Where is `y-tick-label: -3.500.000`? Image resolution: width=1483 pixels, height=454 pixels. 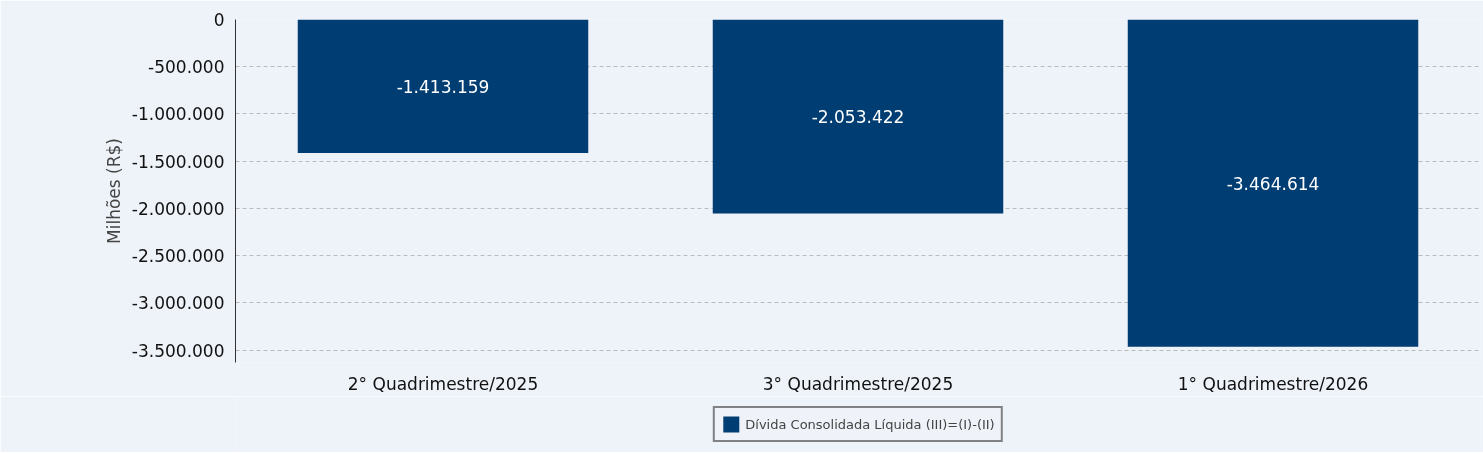
y-tick-label: -3.500.000 is located at coordinates (178, 350).